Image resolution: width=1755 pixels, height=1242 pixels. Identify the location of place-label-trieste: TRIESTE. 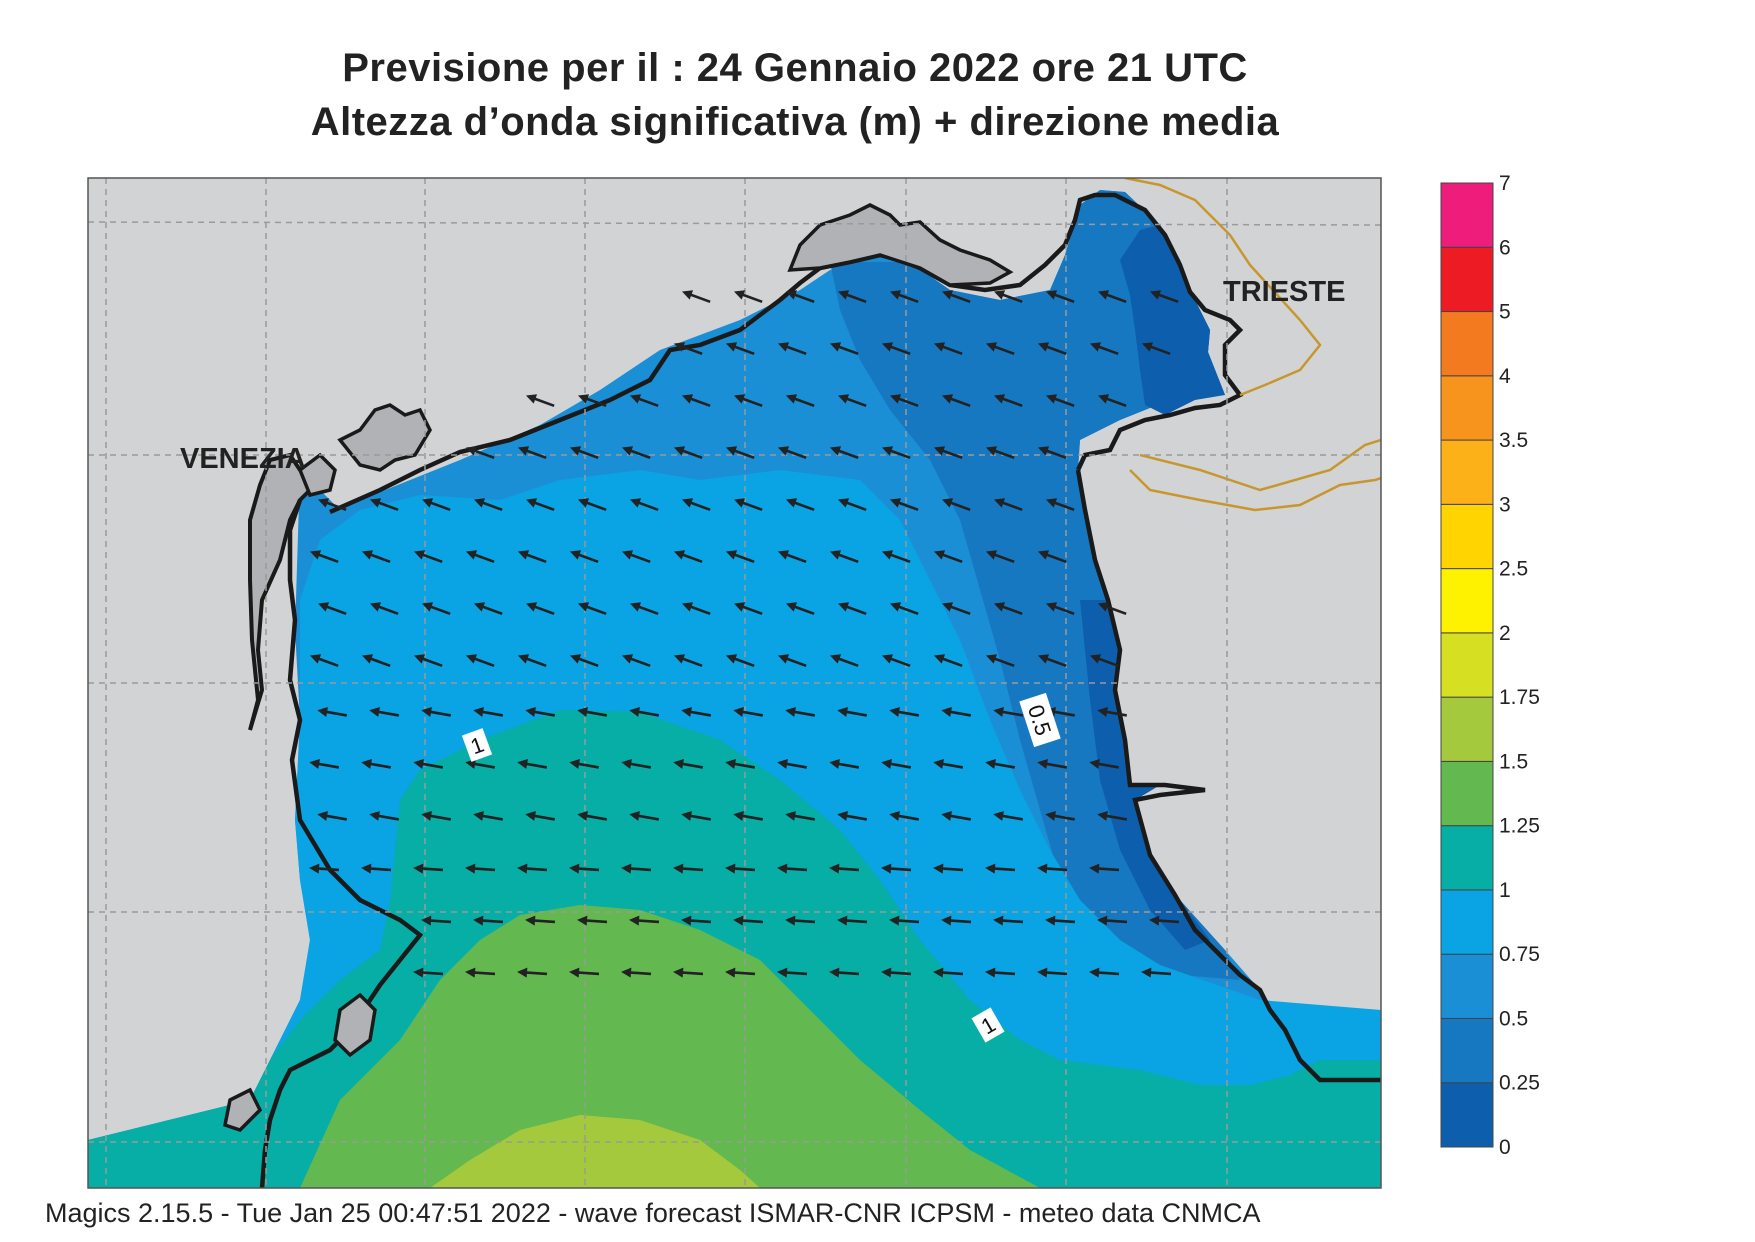
(1284, 292).